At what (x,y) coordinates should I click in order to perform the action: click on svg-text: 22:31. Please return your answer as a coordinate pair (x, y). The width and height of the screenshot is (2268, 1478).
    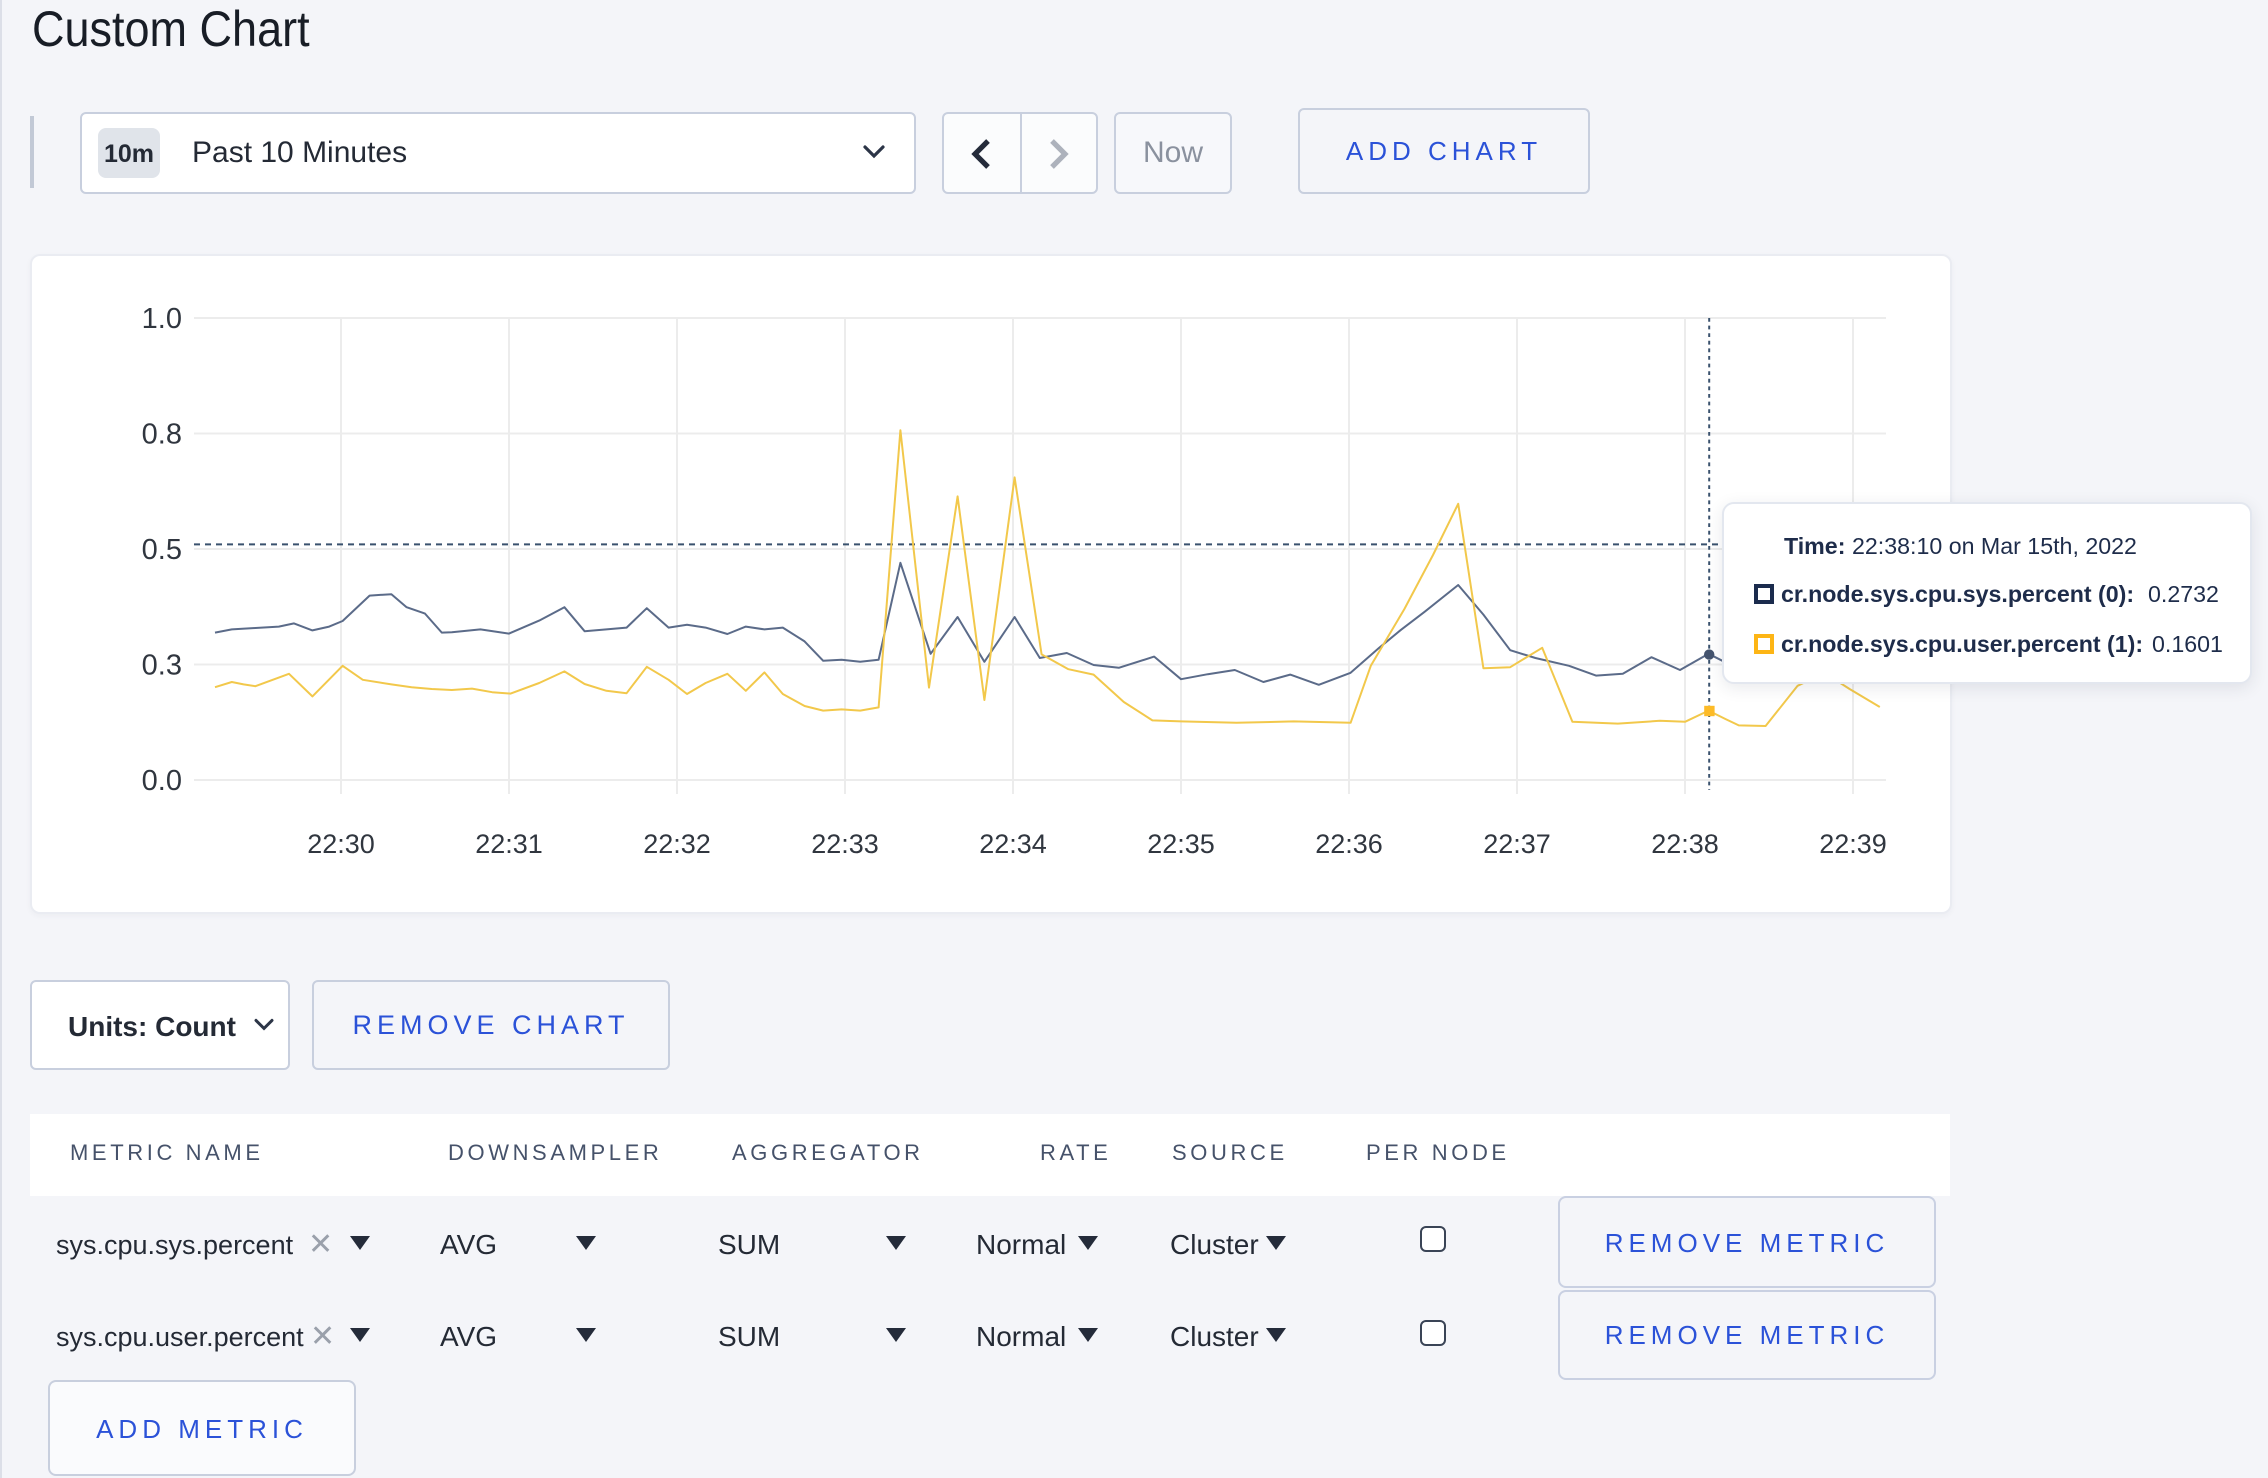
    Looking at the image, I should click on (509, 844).